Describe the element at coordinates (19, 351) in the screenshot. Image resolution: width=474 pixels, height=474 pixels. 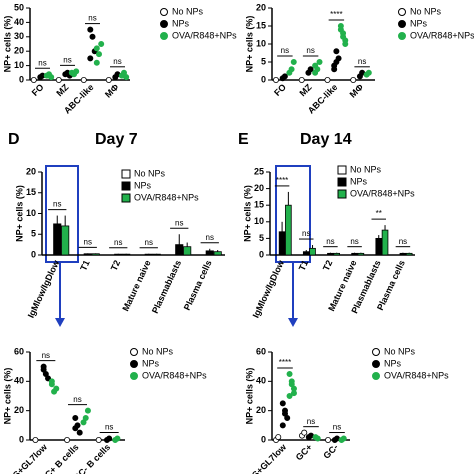
I see `y-tick-label: 60` at that location.